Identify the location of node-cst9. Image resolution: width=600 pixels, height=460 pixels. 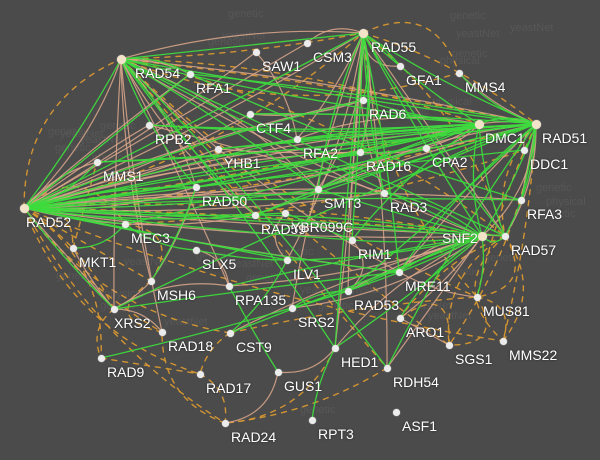
(230, 333).